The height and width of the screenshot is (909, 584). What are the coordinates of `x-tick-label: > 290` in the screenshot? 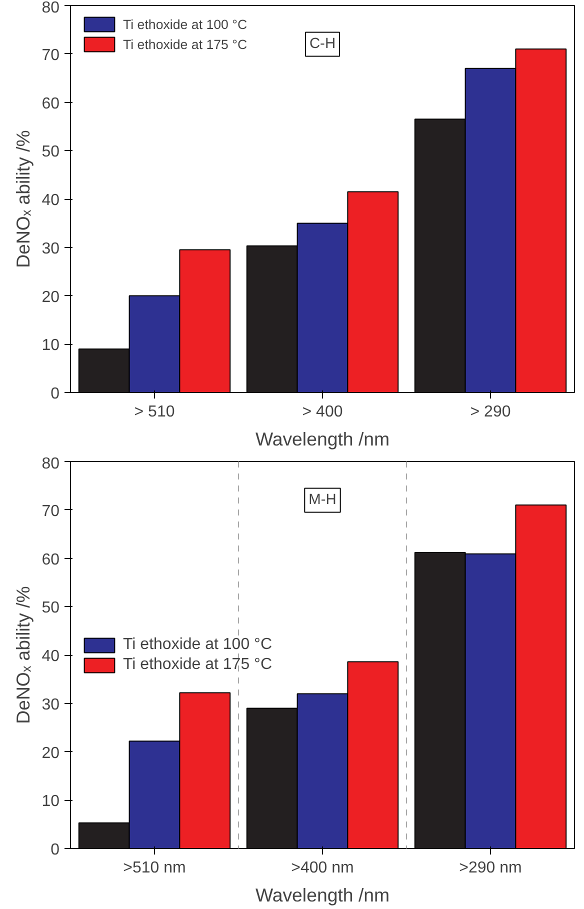 It's located at (490, 412).